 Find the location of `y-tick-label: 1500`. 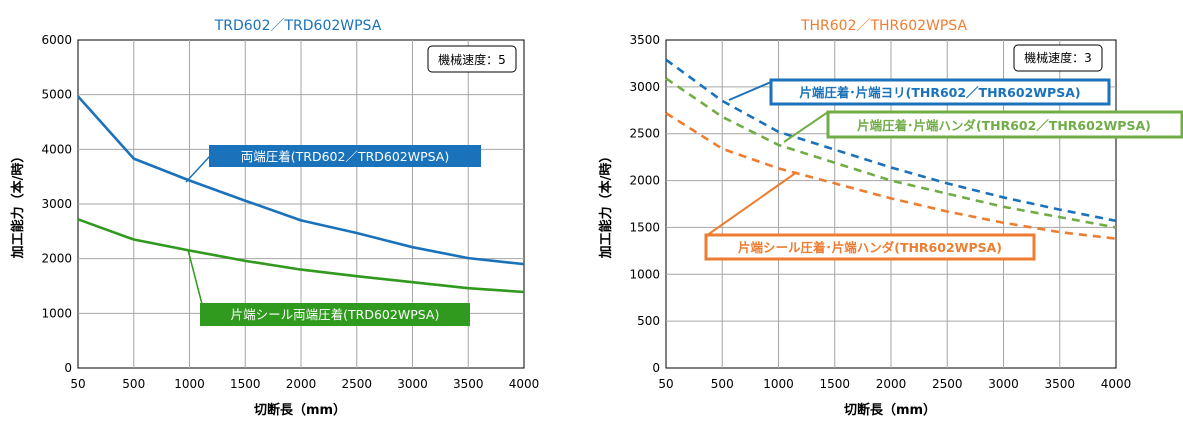

y-tick-label: 1500 is located at coordinates (644, 227).